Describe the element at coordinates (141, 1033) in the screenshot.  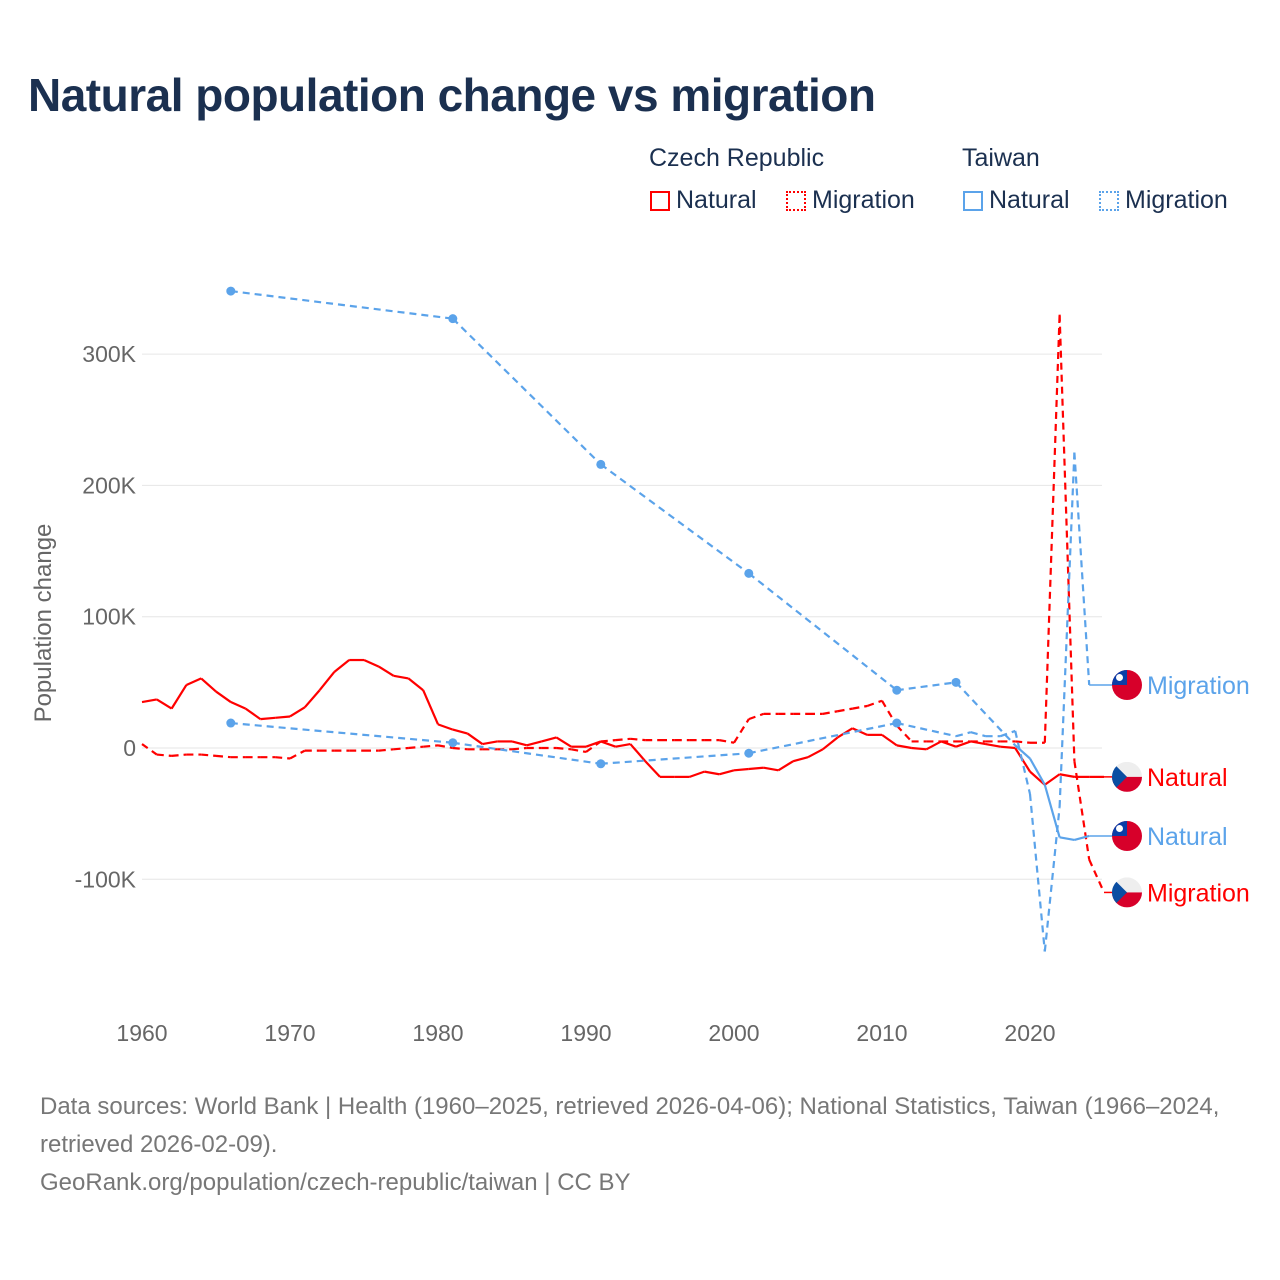
I see `x-tick-label: 1960` at that location.